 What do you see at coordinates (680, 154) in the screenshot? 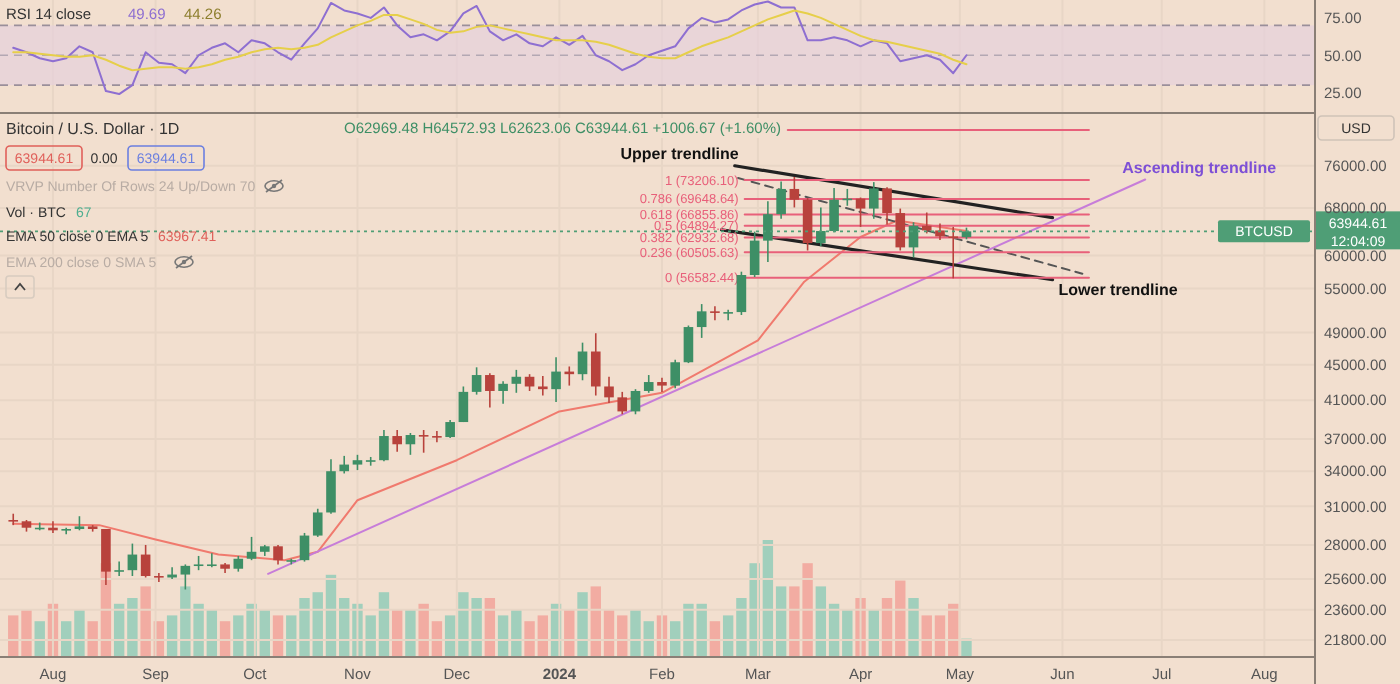
I see `annotation: Upper trendline` at bounding box center [680, 154].